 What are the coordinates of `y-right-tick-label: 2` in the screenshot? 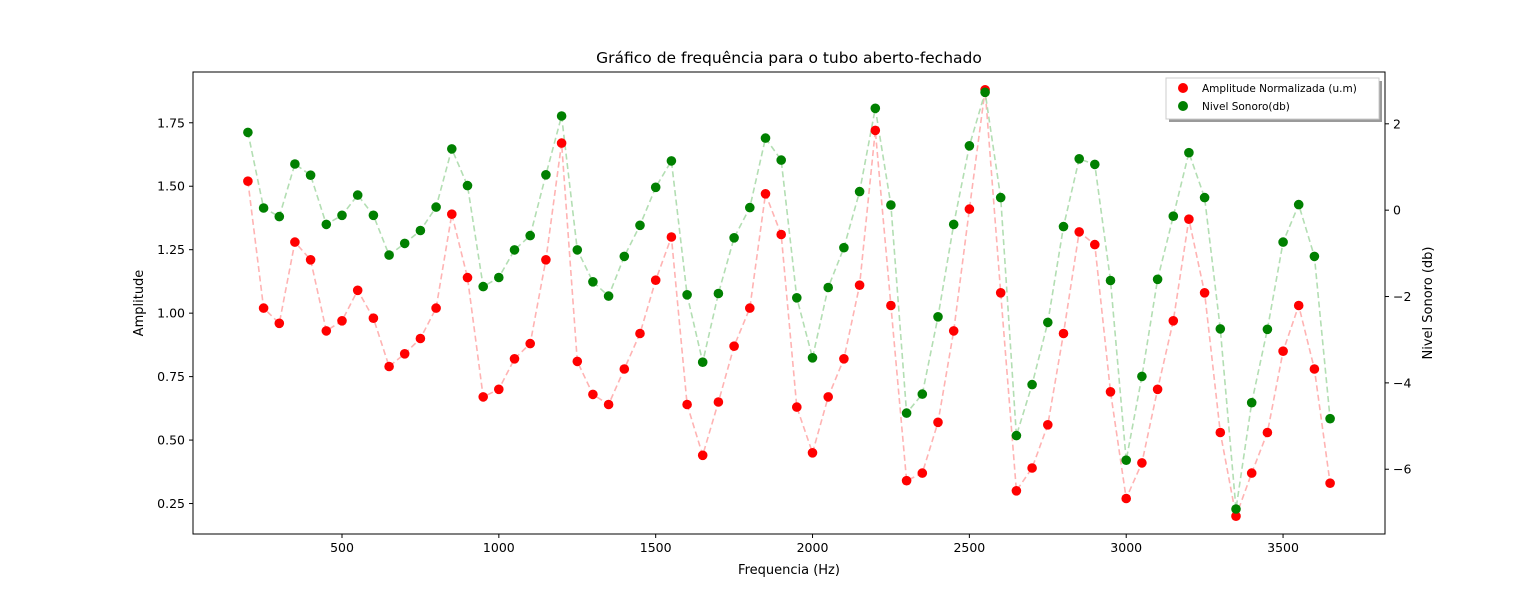 It's located at (1397, 123).